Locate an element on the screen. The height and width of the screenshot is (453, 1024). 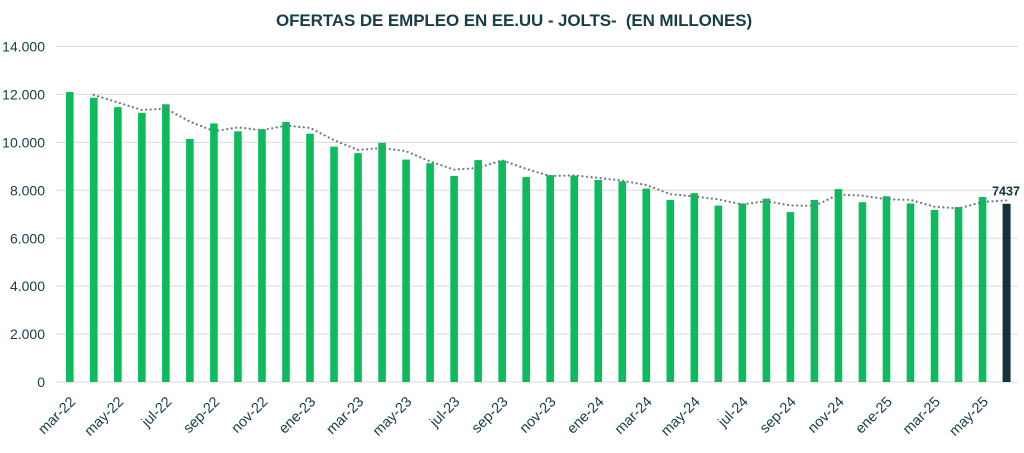
svg-text: 4.000 is located at coordinates (27, 286).